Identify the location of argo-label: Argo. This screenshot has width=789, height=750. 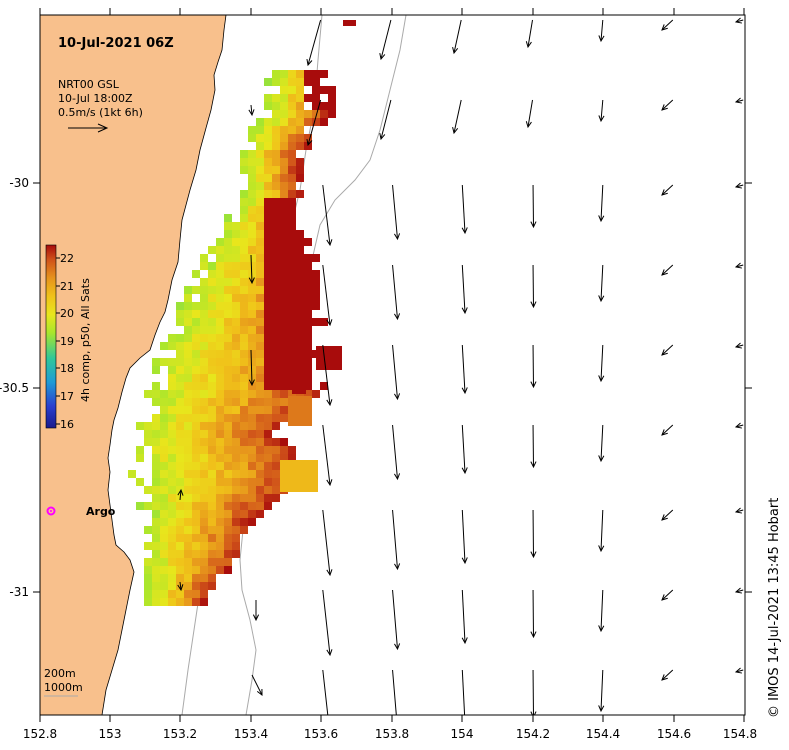
(101, 511).